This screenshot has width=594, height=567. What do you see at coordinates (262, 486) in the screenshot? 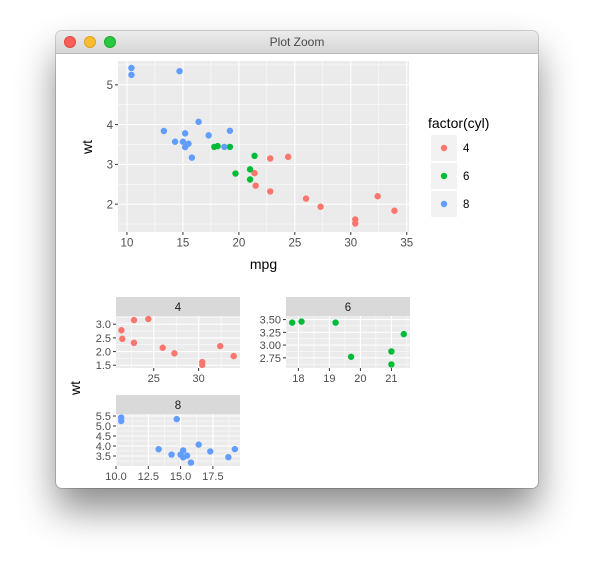
I see `facet-x-axis-title: mpg` at bounding box center [262, 486].